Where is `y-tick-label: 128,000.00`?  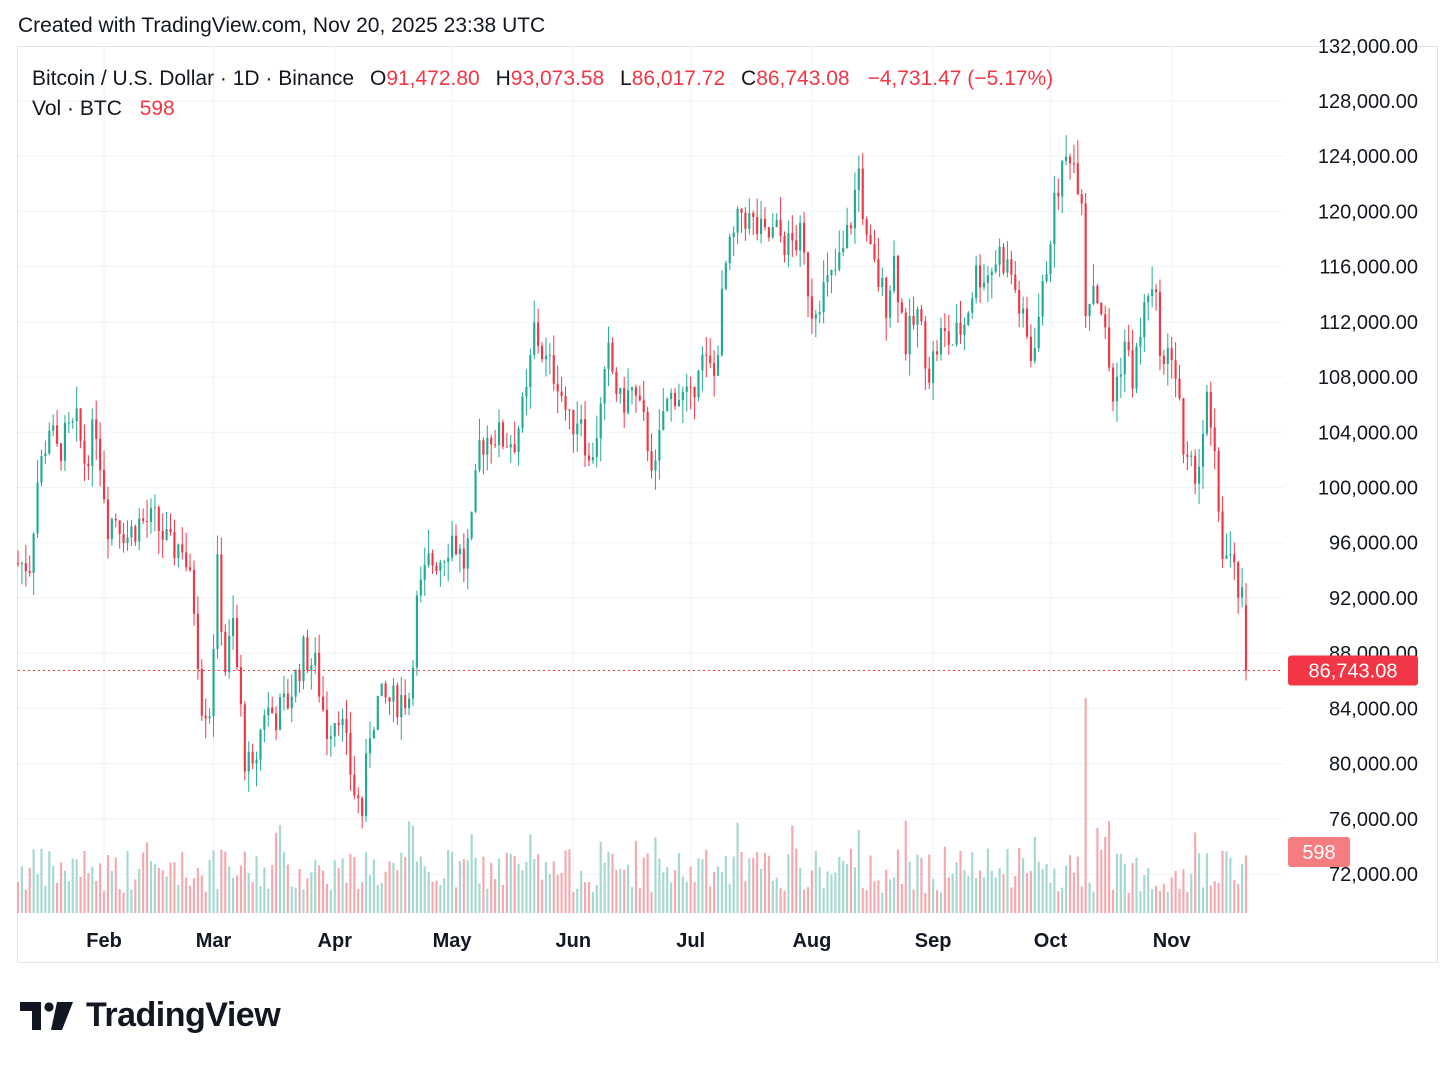 y-tick-label: 128,000.00 is located at coordinates (1368, 102).